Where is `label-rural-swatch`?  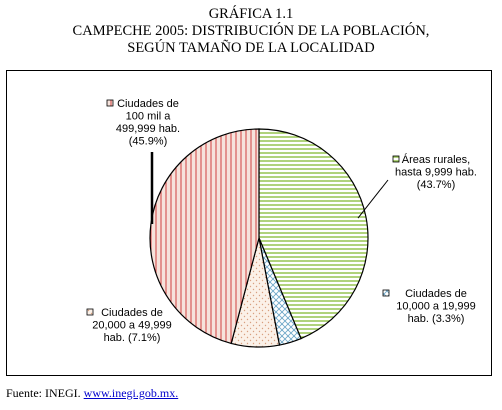
label-rural-swatch is located at coordinates (396, 159).